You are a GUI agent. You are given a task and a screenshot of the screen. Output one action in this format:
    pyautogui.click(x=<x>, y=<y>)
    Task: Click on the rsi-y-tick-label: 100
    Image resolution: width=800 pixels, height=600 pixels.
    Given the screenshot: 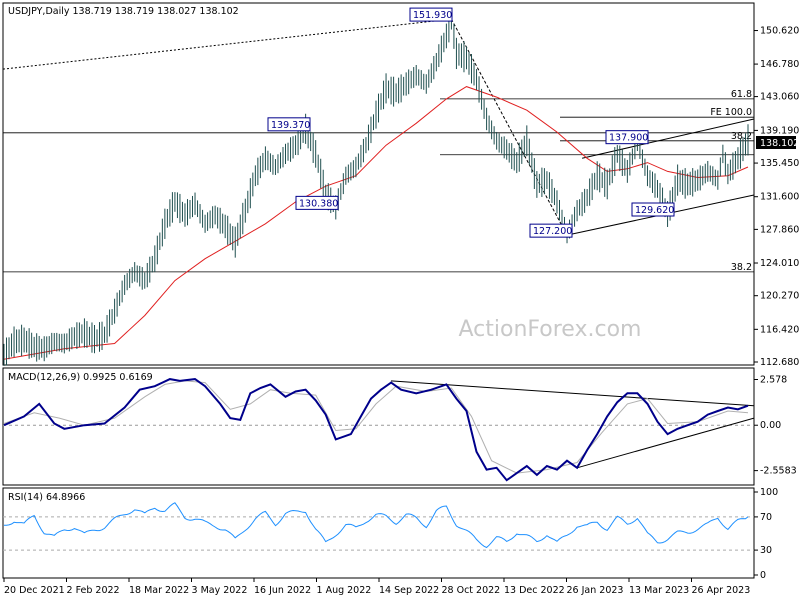 What is the action you would take?
    pyautogui.click(x=769, y=492)
    